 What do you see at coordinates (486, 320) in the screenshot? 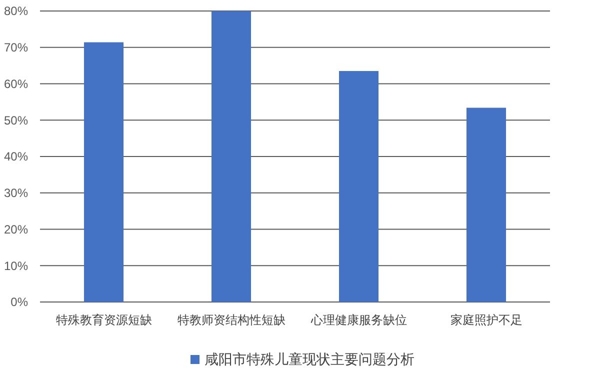
I see `x-tick-label: 家庭照护不足` at bounding box center [486, 320].